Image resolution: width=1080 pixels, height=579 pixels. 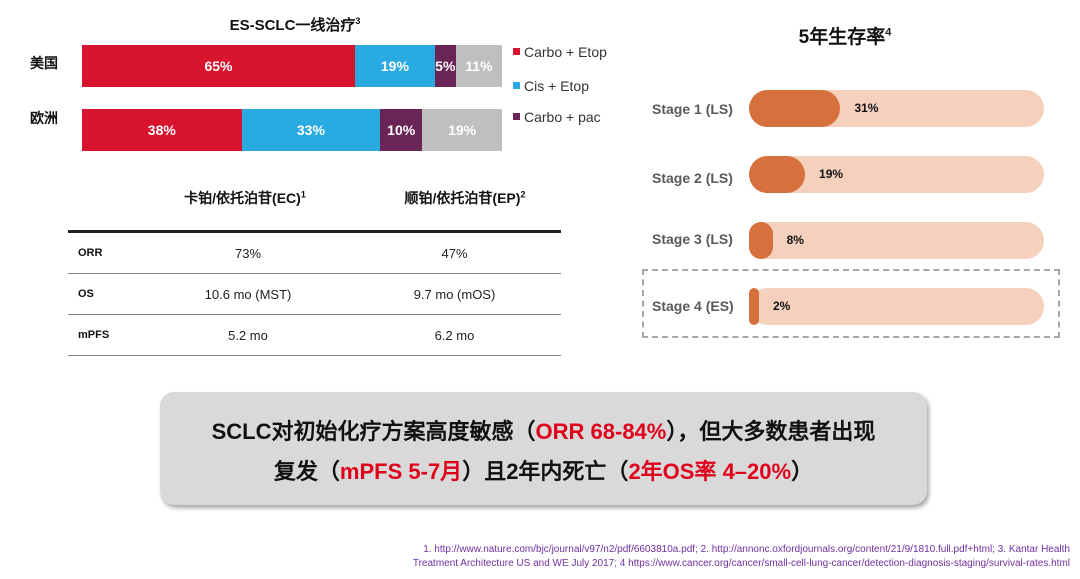 I want to click on survival-bar-track: 8%, so click(x=896, y=240).